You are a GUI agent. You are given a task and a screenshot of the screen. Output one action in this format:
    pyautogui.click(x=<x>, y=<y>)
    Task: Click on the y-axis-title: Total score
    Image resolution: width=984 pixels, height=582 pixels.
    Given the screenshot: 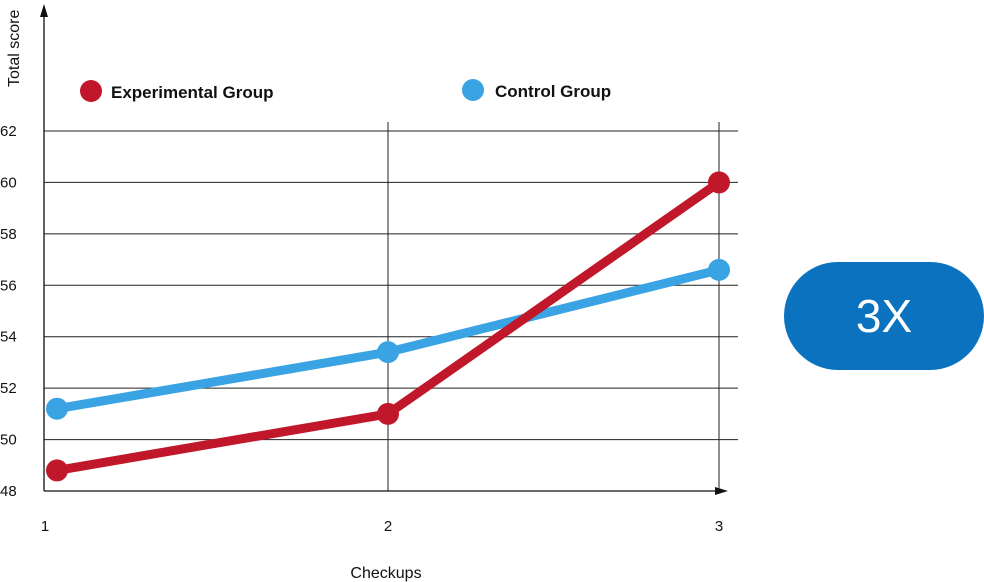 What is the action you would take?
    pyautogui.click(x=14, y=48)
    